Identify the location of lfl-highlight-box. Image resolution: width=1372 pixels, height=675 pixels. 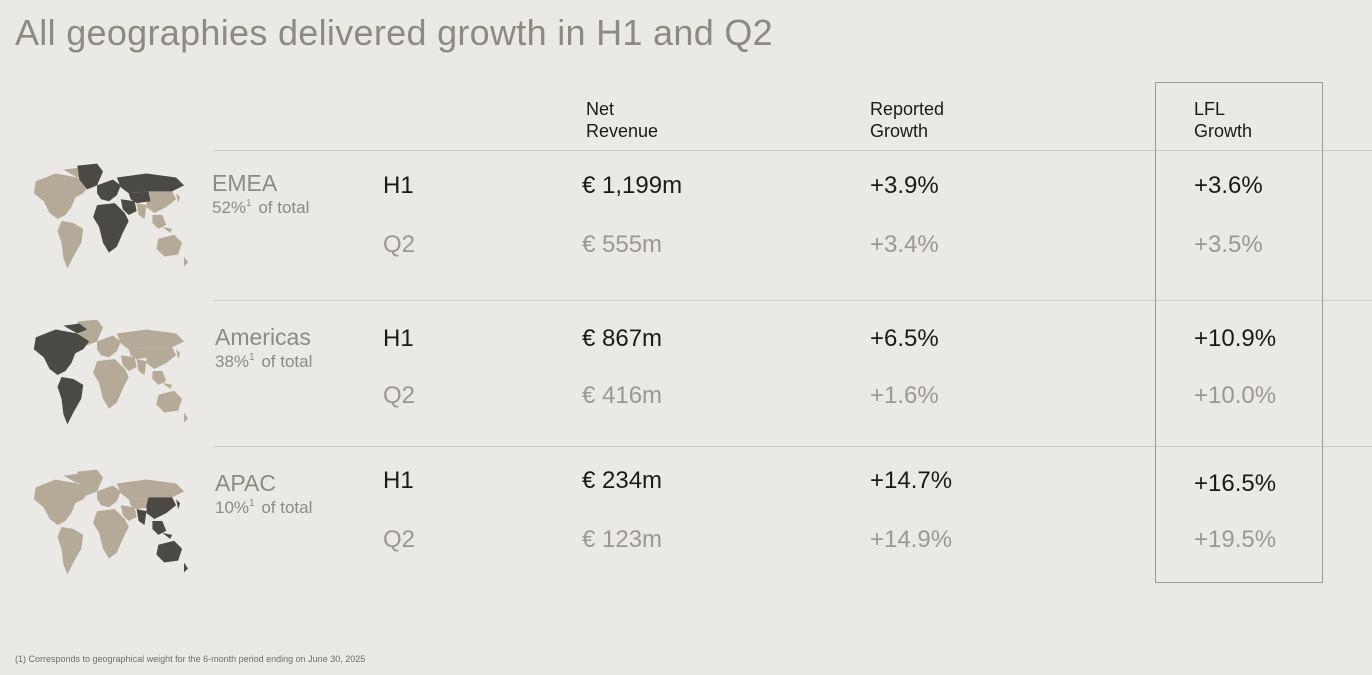
(1239, 332).